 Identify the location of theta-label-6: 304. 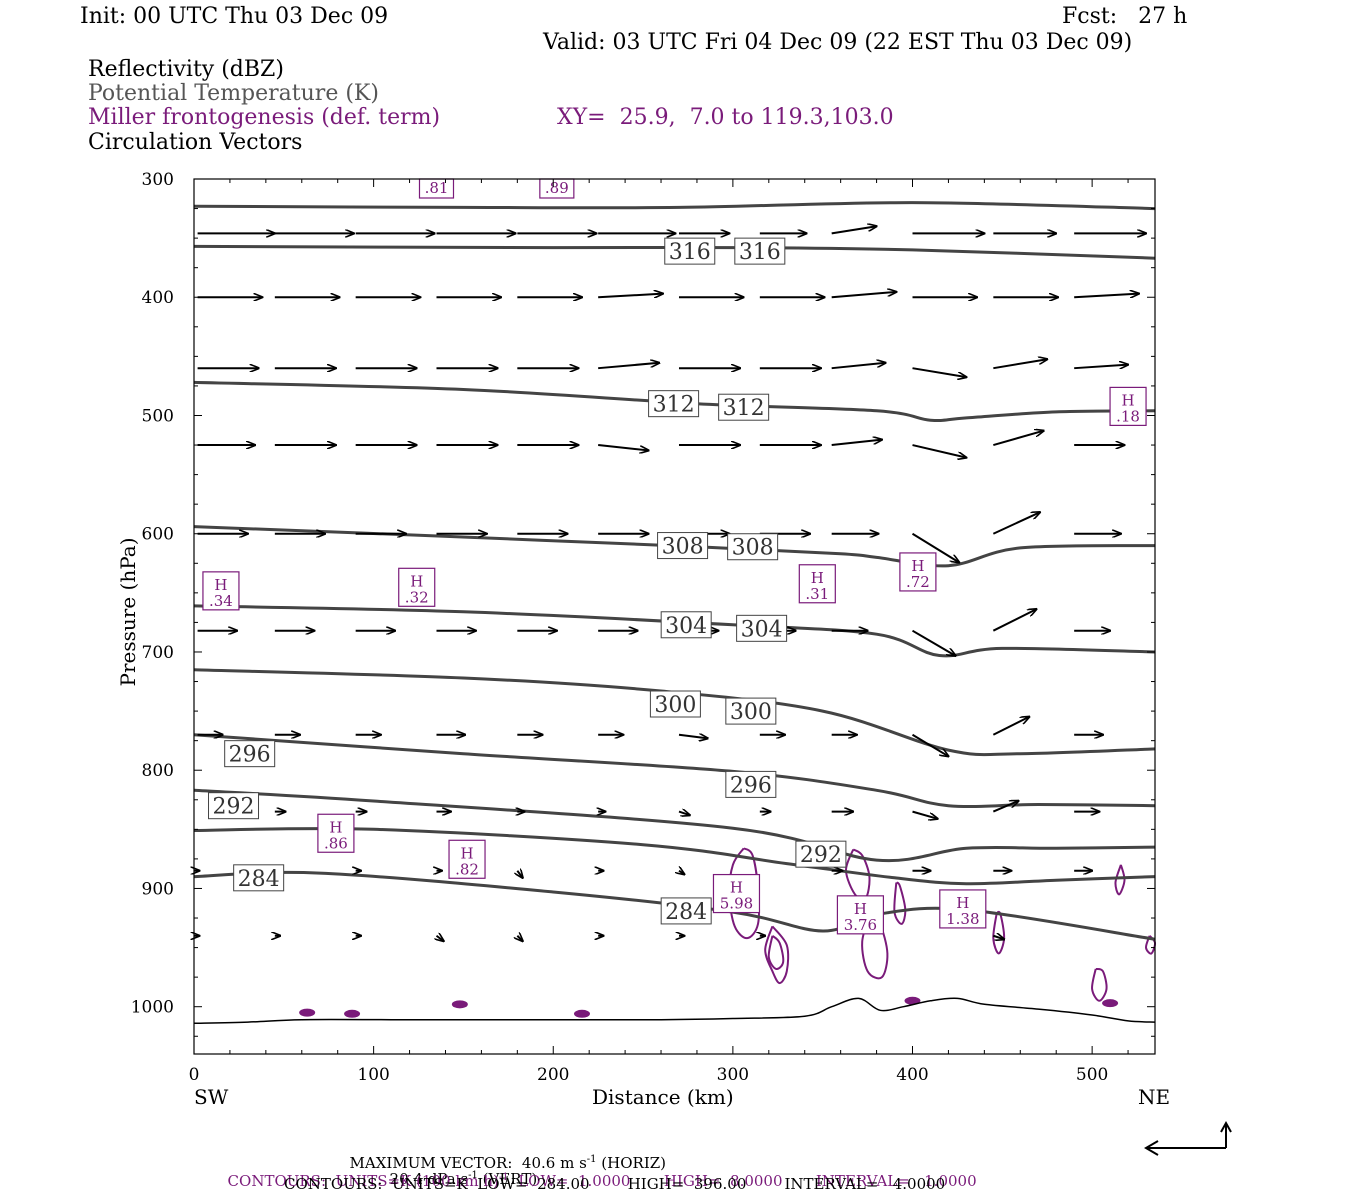
(686, 626).